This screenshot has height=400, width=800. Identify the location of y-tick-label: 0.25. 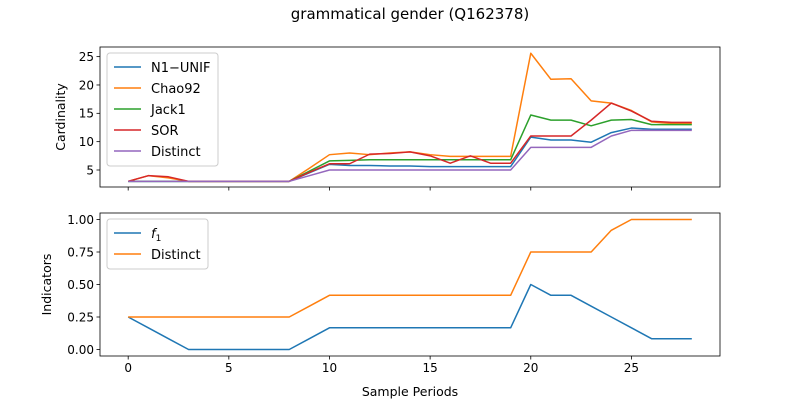
(80, 317).